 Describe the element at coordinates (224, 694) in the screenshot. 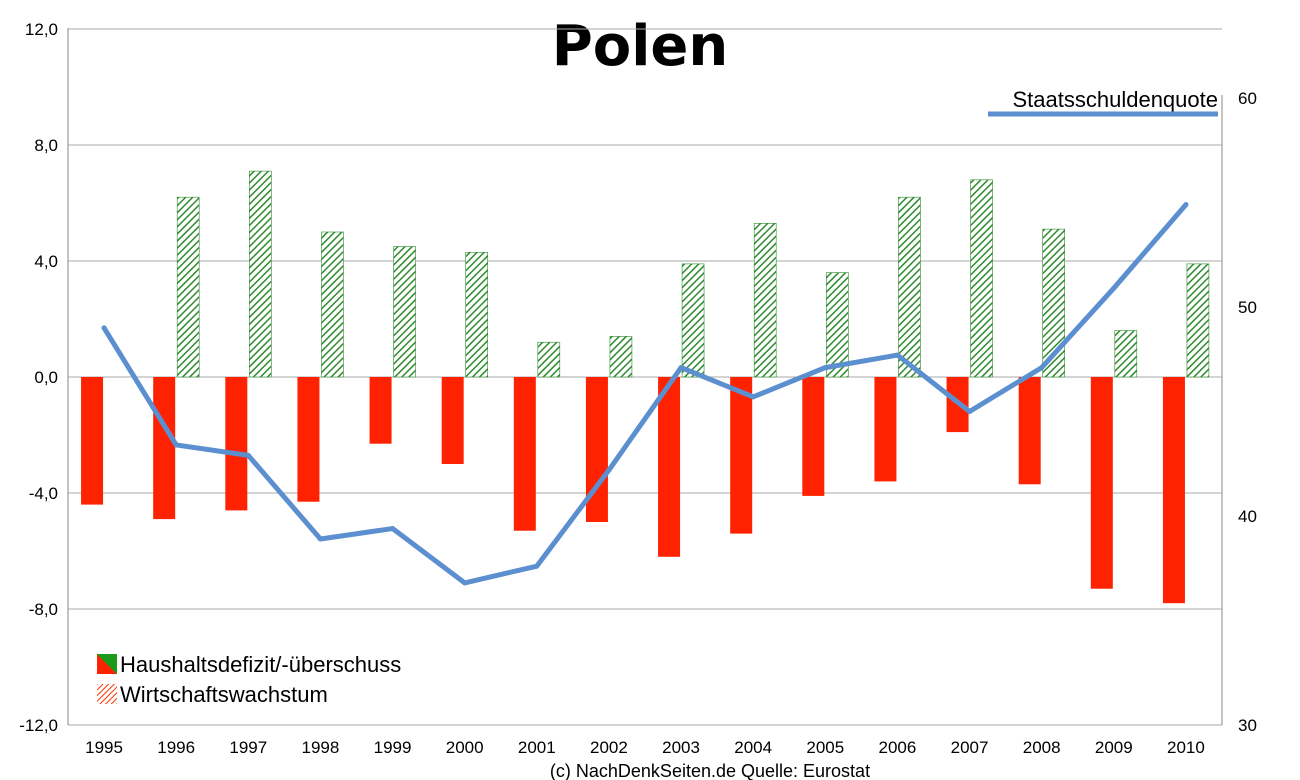

I see `legend-label-growth: Wirtschaftswachstum` at that location.